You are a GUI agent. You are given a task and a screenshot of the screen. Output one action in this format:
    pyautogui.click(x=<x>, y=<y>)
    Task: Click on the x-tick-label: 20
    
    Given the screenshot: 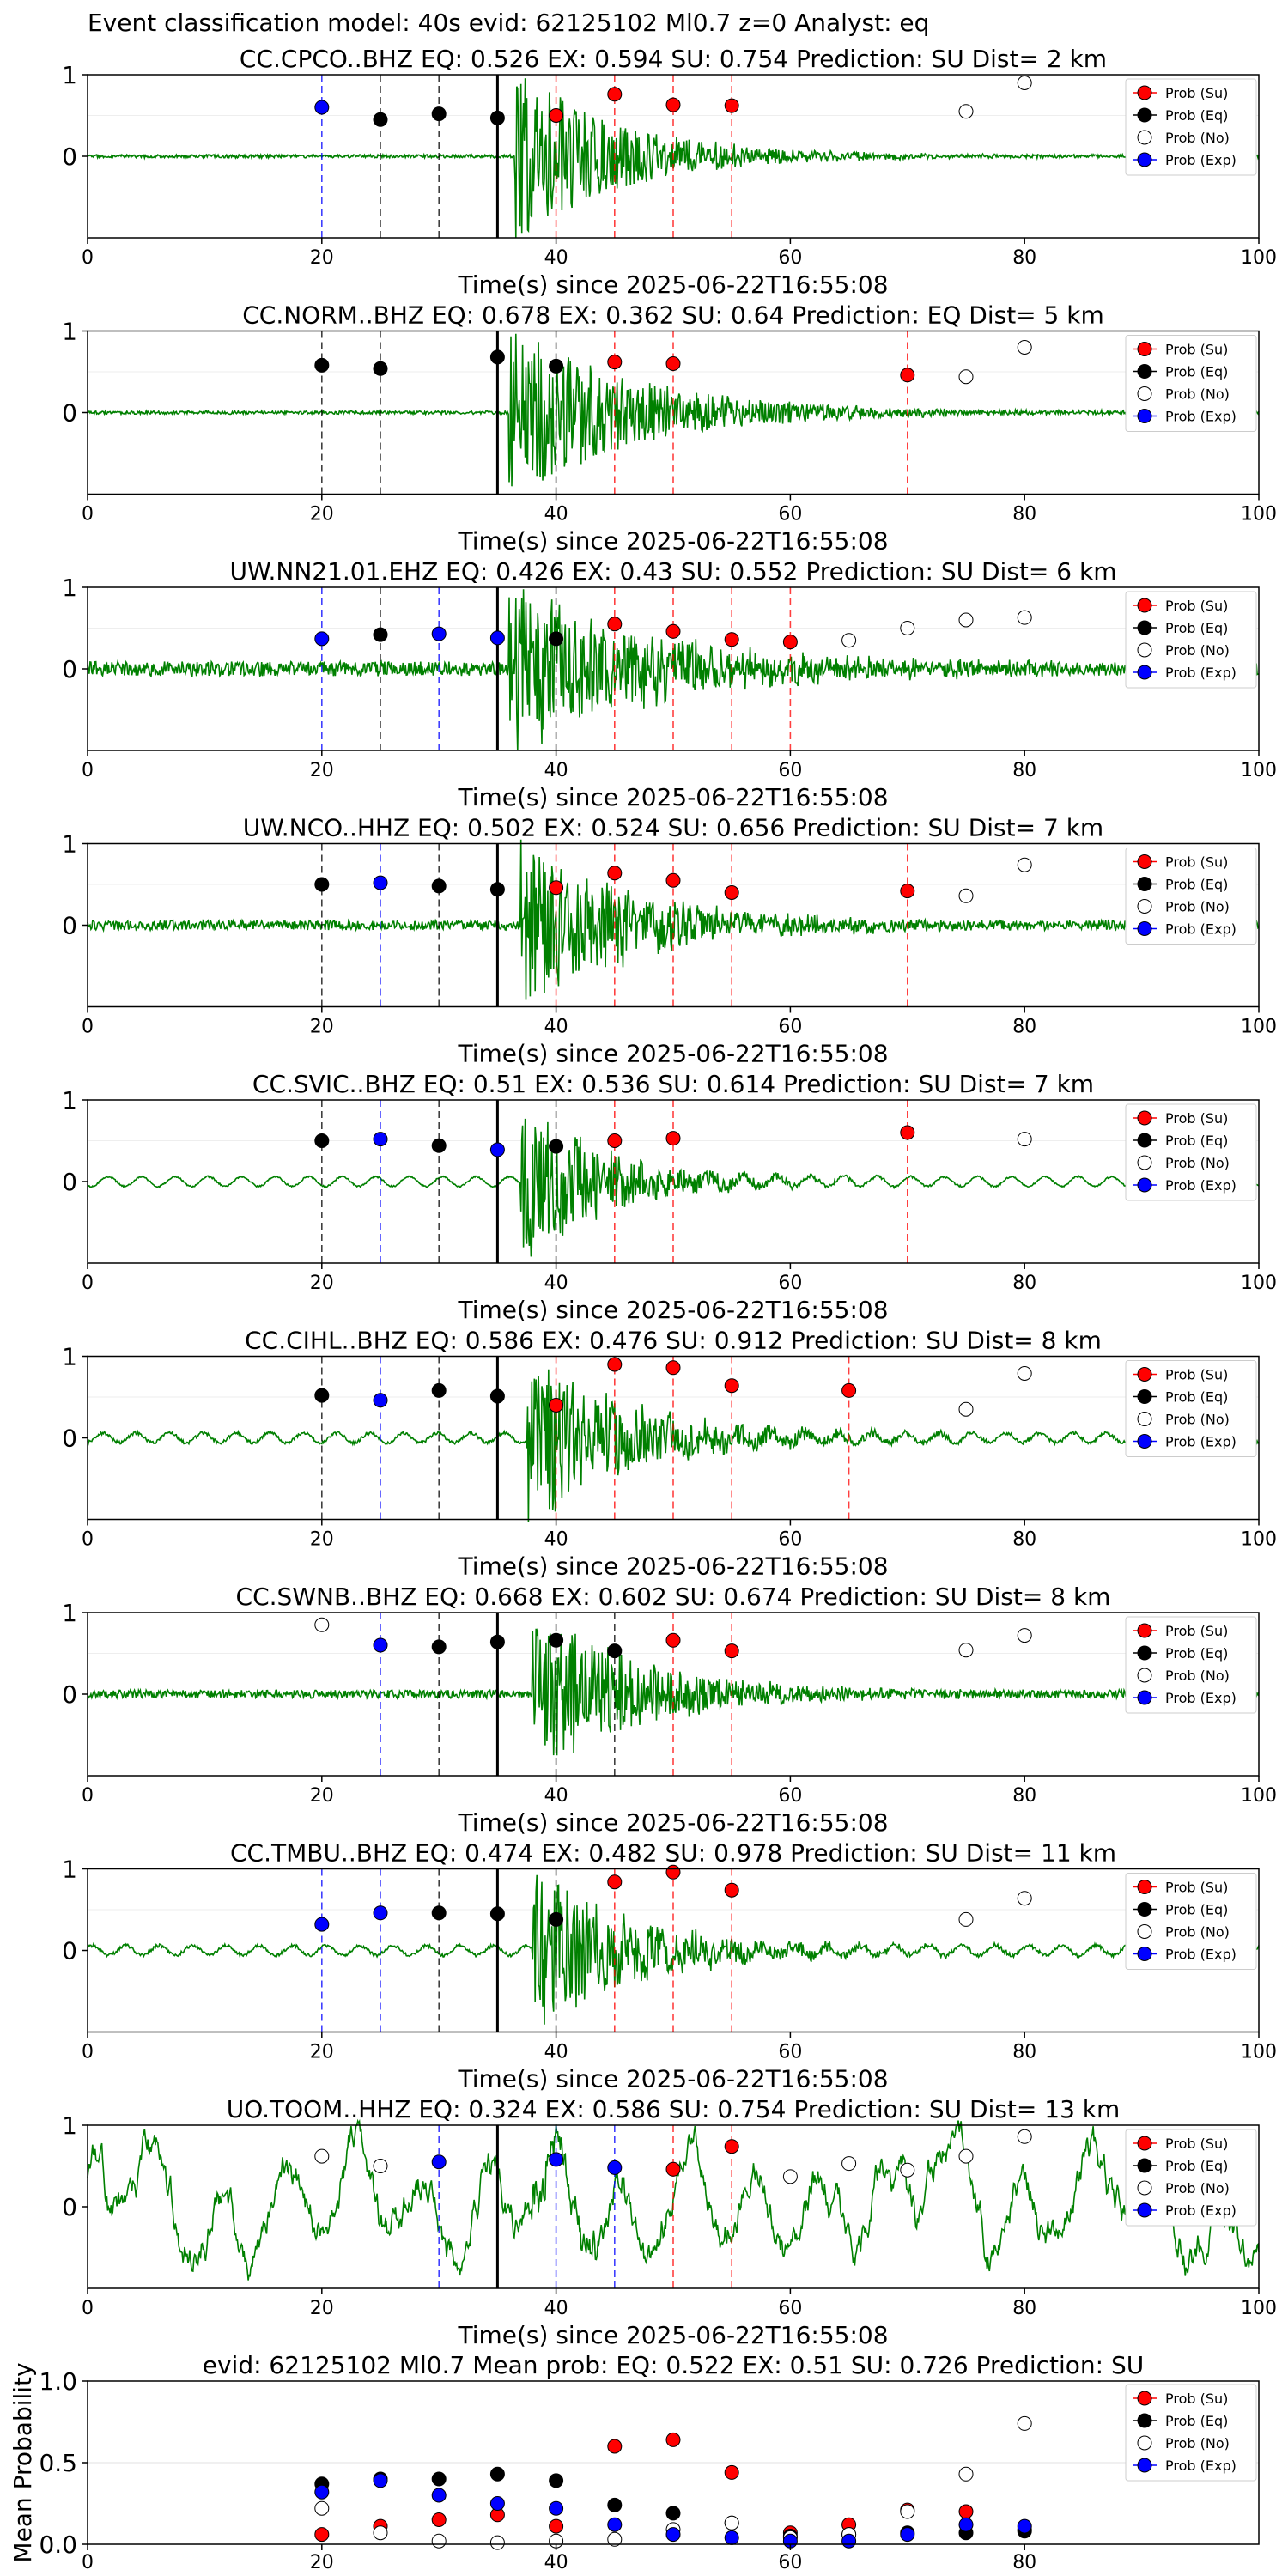 What is the action you would take?
    pyautogui.click(x=322, y=770)
    